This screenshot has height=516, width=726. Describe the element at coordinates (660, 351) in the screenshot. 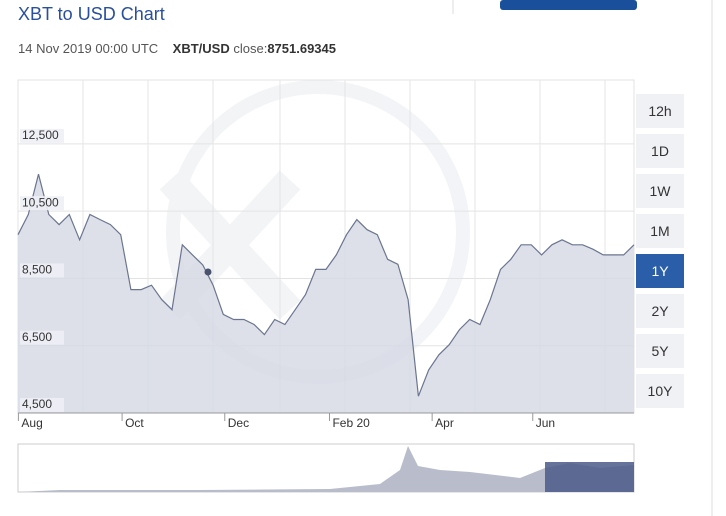

I see `range-button: 5Y` at that location.